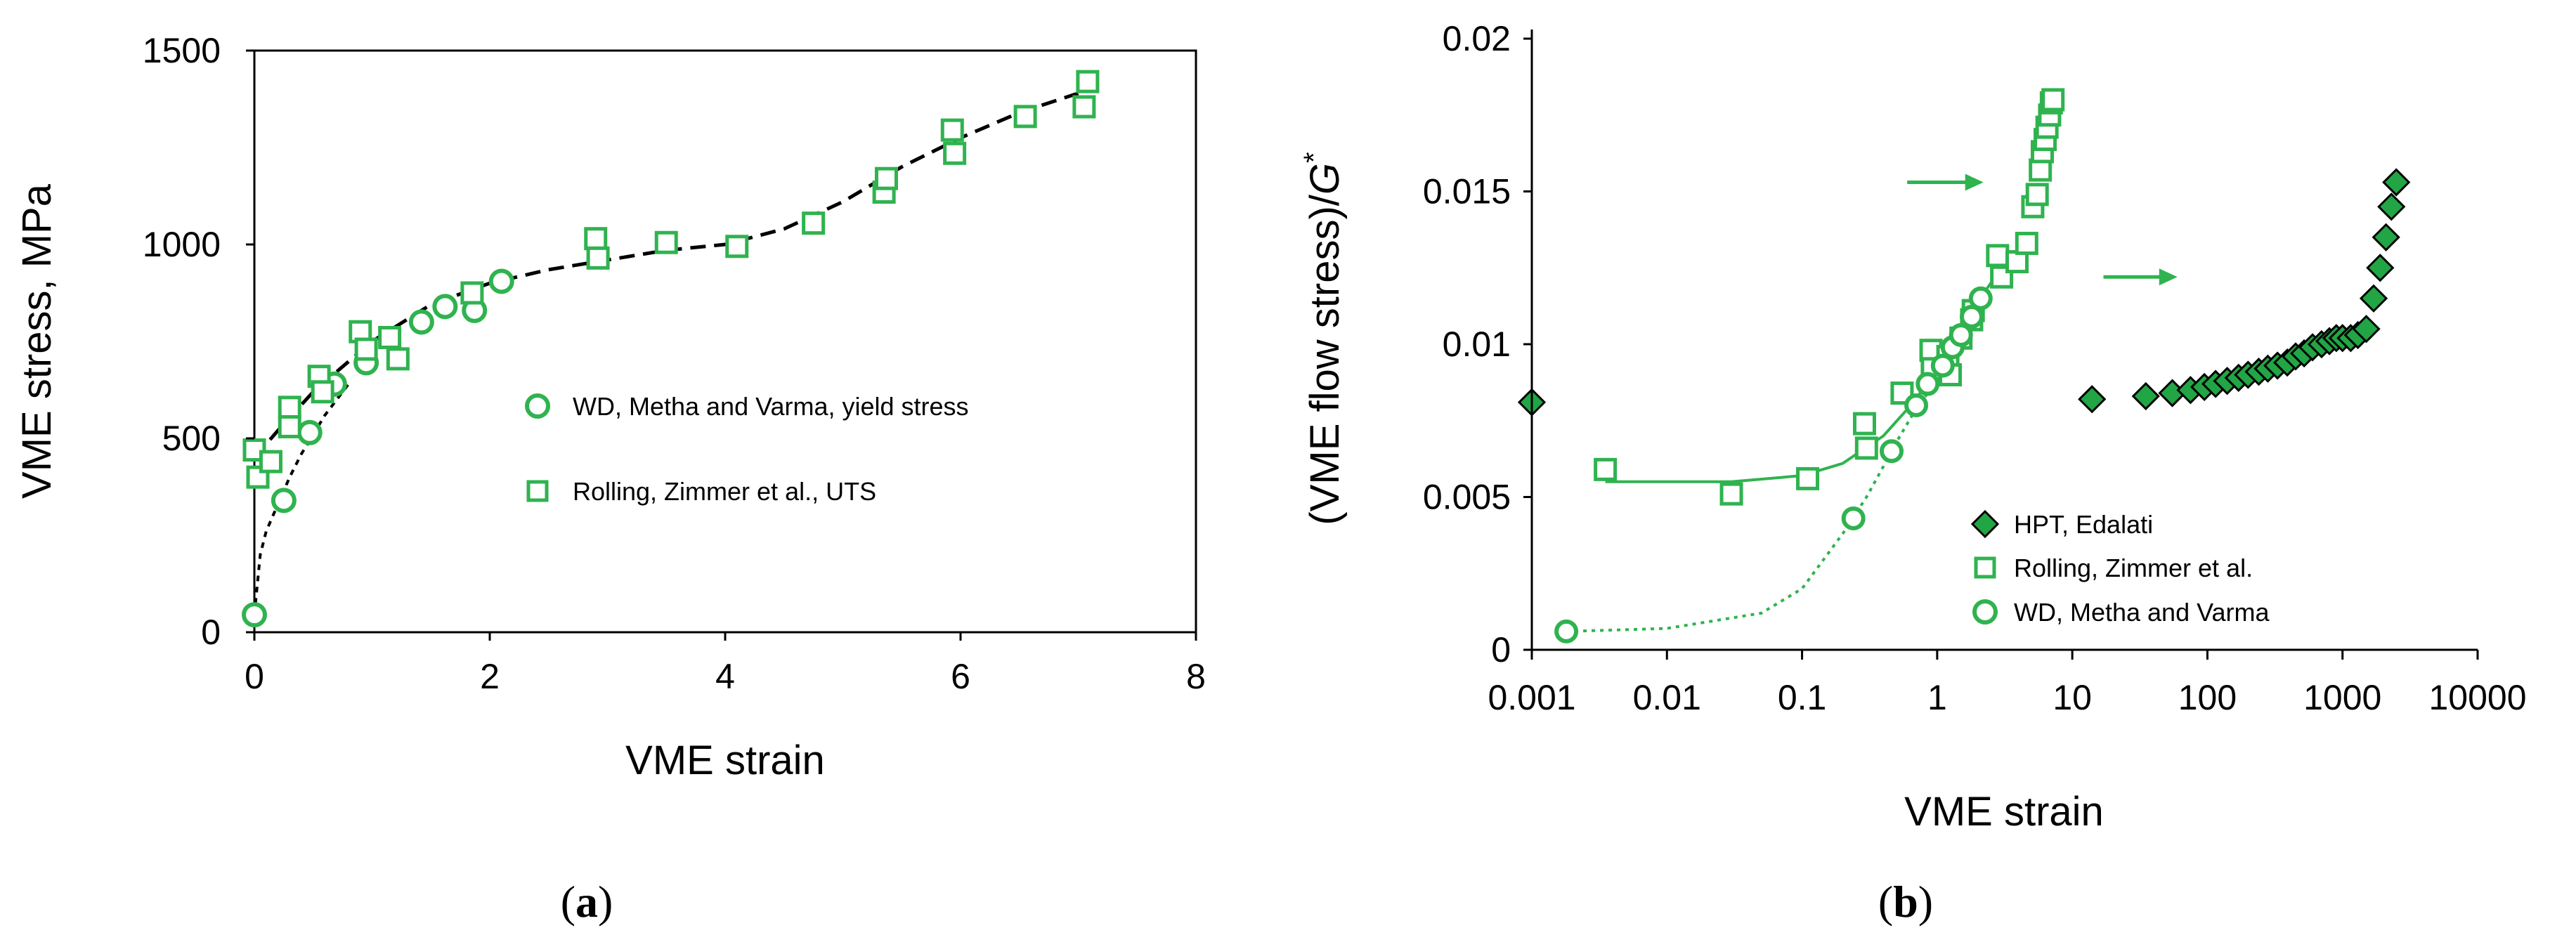 Image resolution: width=2576 pixels, height=935 pixels. Describe the element at coordinates (725, 676) in the screenshot. I see `panel-a-x-tick-label: 4` at that location.